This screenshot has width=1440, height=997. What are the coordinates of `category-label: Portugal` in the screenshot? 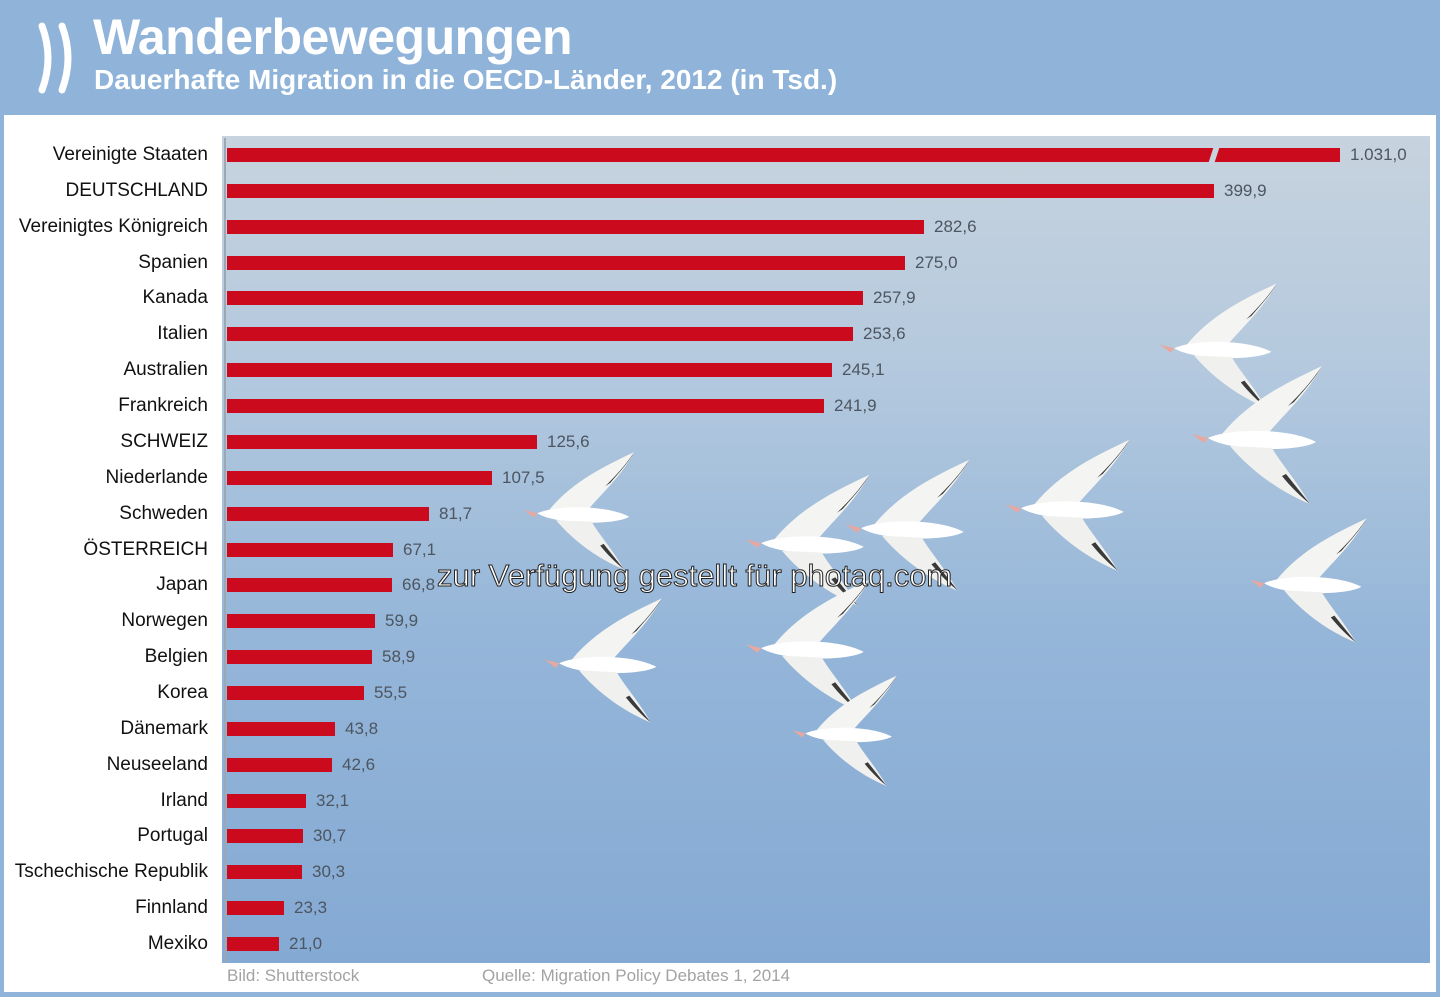 It's located at (172, 836).